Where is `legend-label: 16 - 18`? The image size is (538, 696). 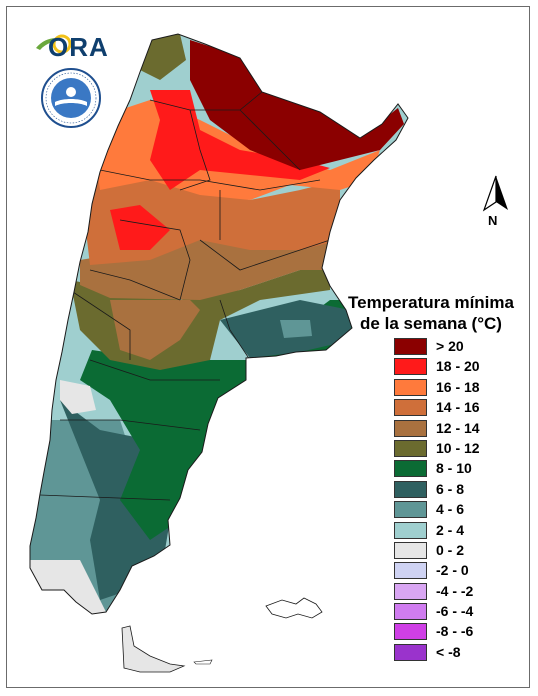 legend-label: 16 - 18 is located at coordinates (458, 386).